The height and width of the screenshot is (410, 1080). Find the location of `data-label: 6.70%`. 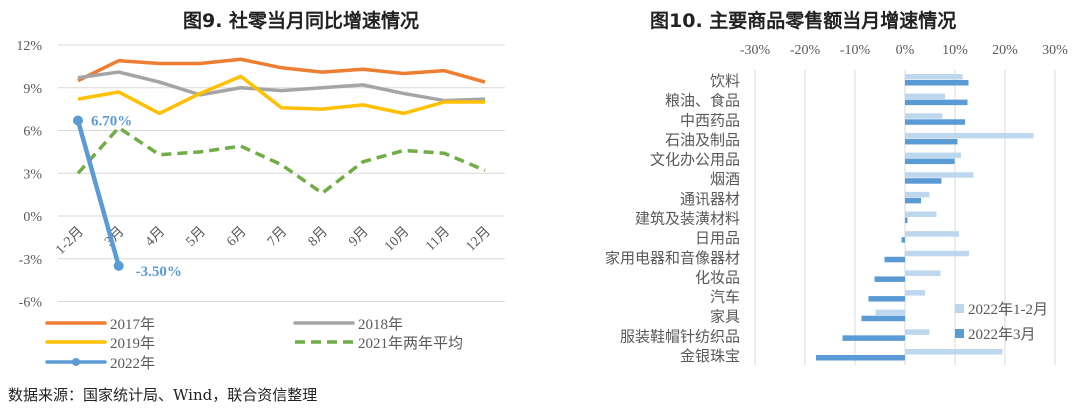

data-label: 6.70% is located at coordinates (111, 122).